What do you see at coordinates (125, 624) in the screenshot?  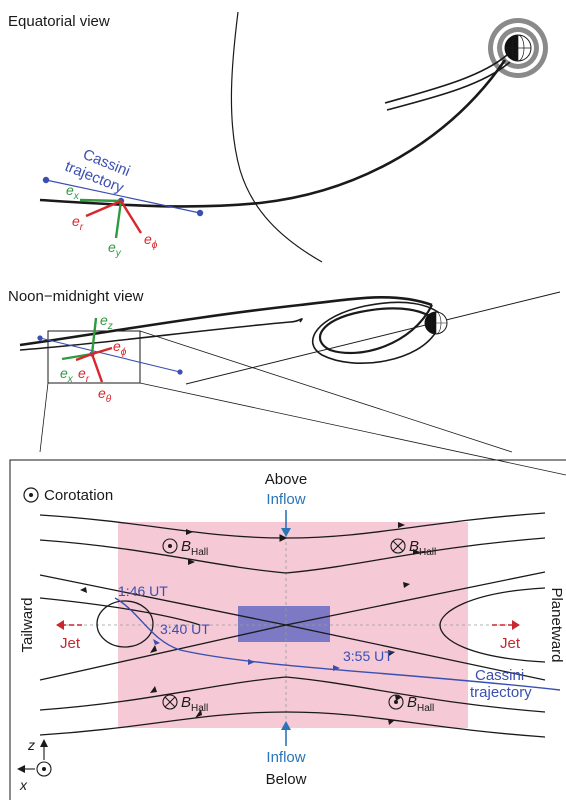 I see `plasmoid-loop` at bounding box center [125, 624].